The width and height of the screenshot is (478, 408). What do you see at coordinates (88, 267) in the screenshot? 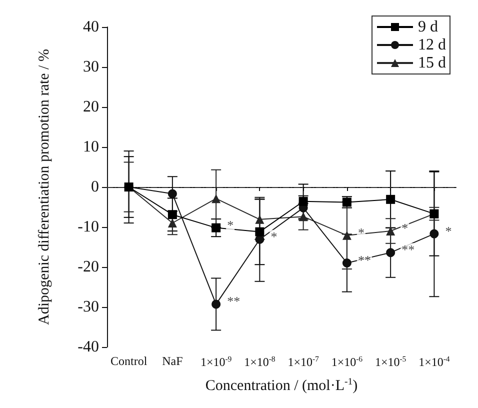
I see `y-tick-label: -20` at bounding box center [88, 267].